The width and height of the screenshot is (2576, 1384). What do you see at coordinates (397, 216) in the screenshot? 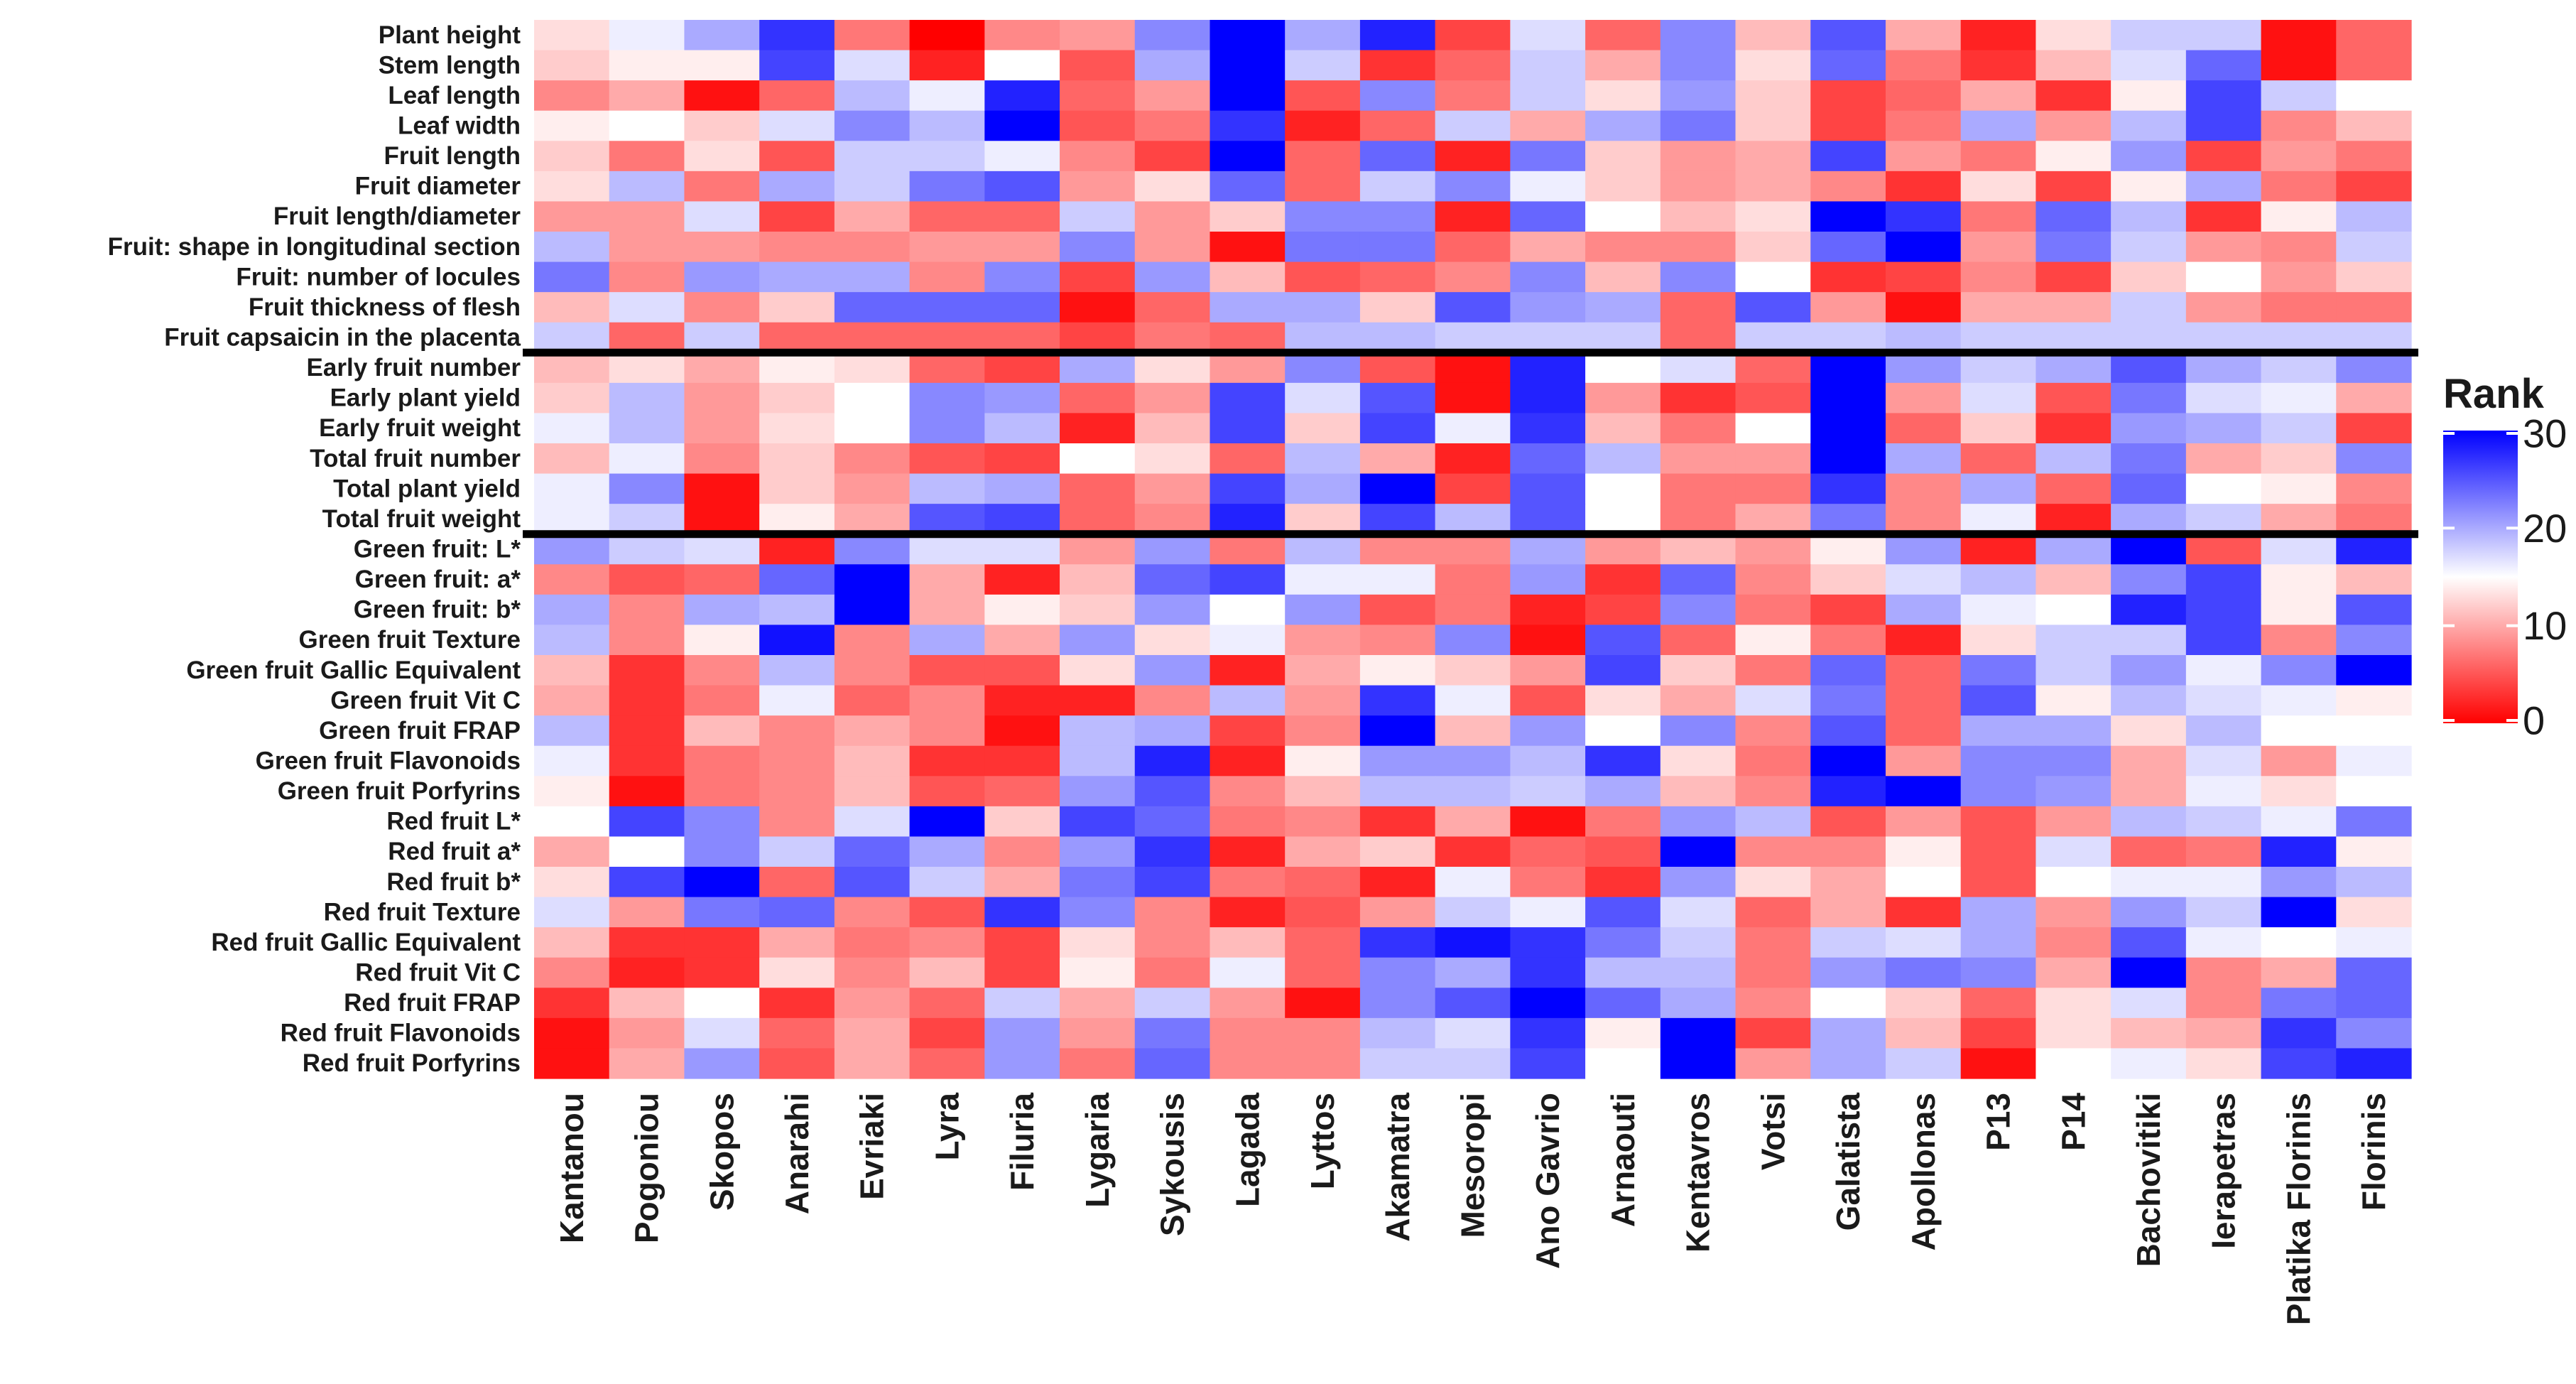
I see `row-label: Fruit length/diameter` at bounding box center [397, 216].